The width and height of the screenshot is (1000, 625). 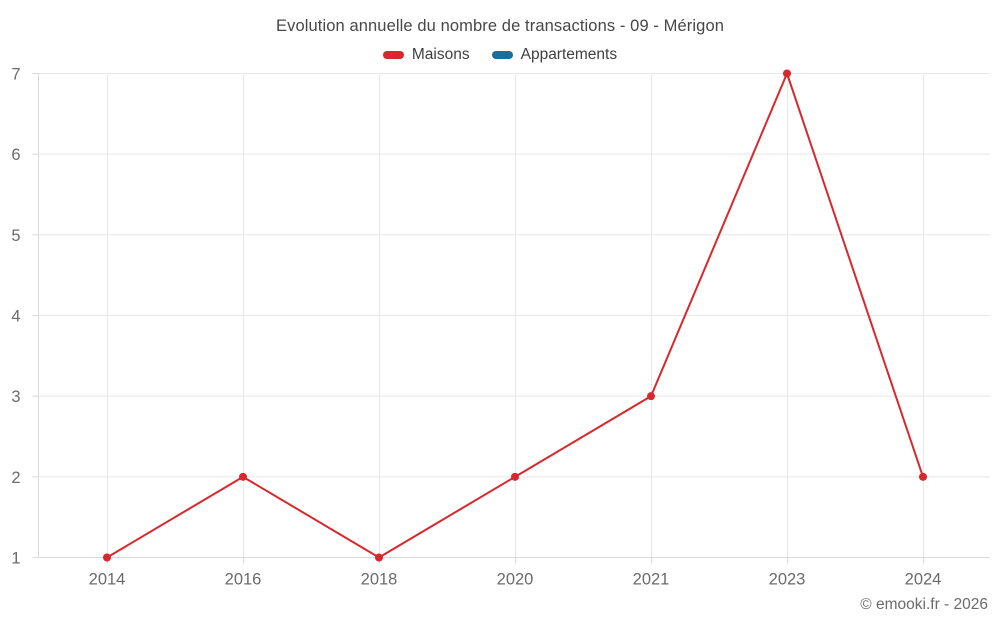 What do you see at coordinates (515, 580) in the screenshot?
I see `svg-text: 2020` at bounding box center [515, 580].